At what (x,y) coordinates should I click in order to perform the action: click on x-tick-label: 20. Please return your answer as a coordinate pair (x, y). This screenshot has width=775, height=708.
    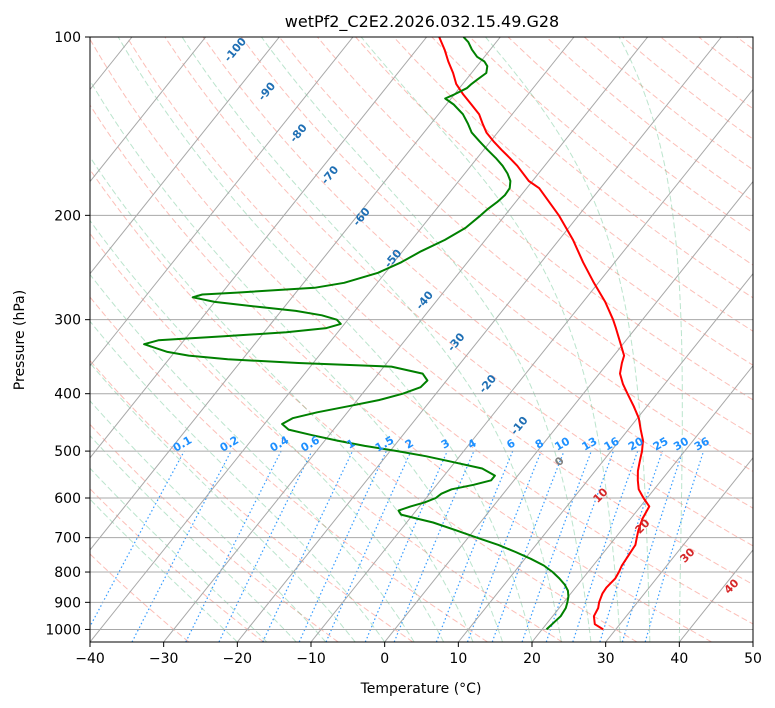
    Looking at the image, I should click on (532, 659).